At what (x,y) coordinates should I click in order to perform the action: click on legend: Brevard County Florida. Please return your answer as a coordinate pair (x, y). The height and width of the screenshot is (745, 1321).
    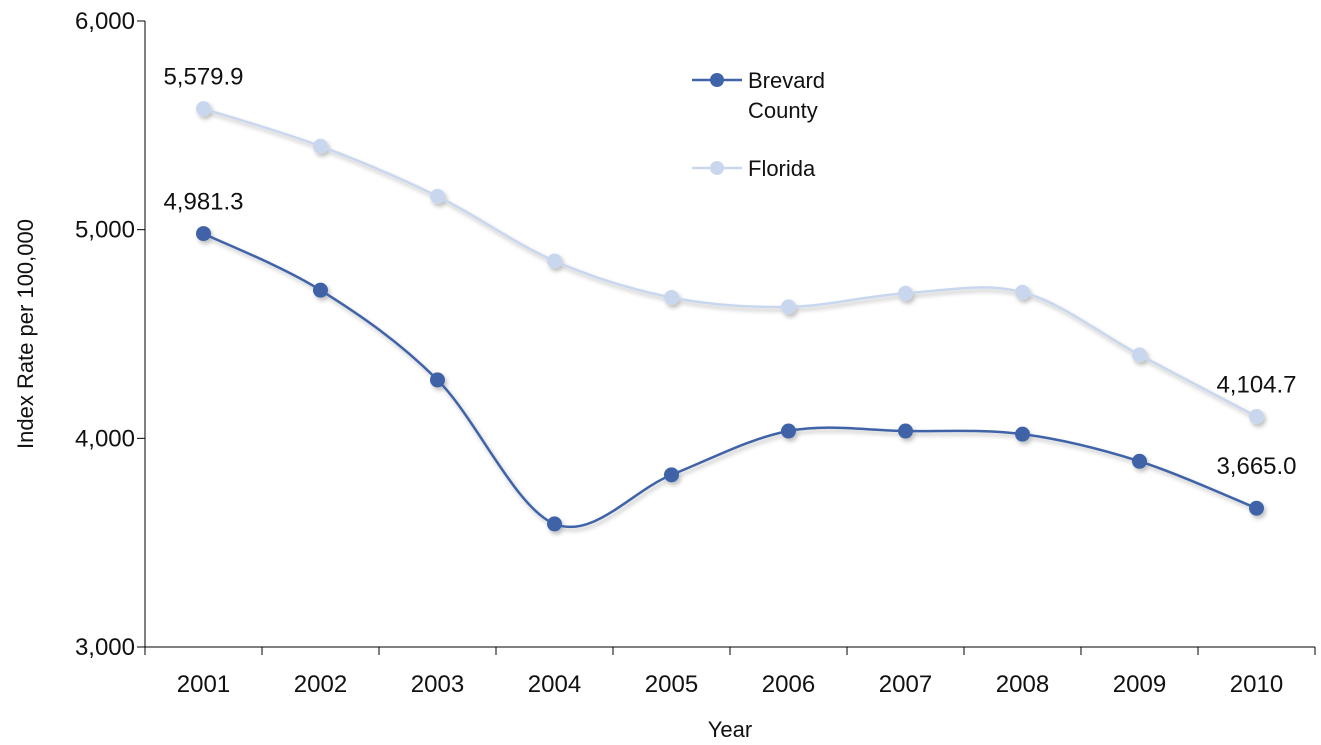
    Looking at the image, I should click on (758, 124).